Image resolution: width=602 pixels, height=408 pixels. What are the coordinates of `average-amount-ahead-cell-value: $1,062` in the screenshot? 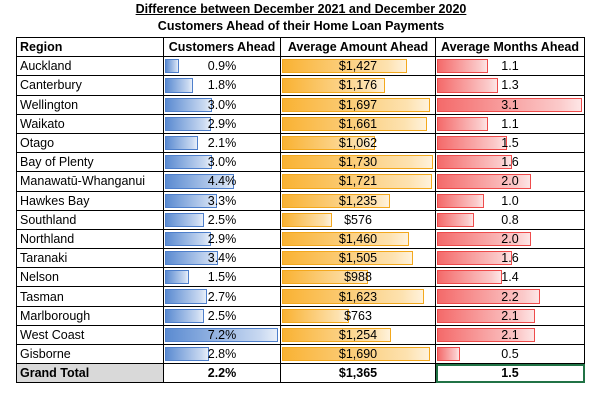 It's located at (358, 143).